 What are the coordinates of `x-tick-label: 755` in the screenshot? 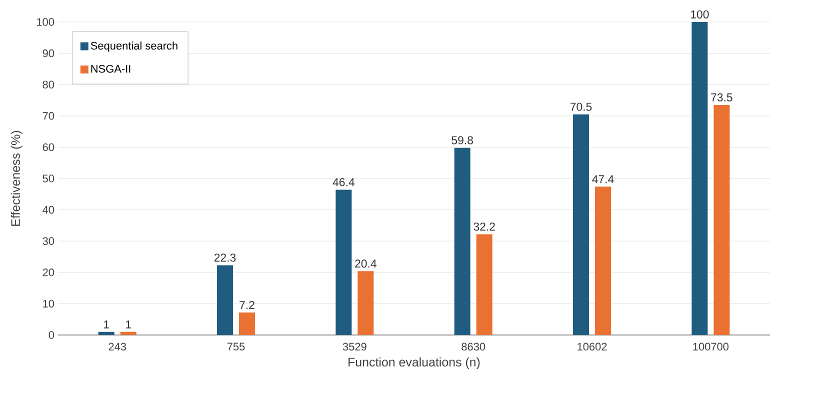 It's located at (236, 346).